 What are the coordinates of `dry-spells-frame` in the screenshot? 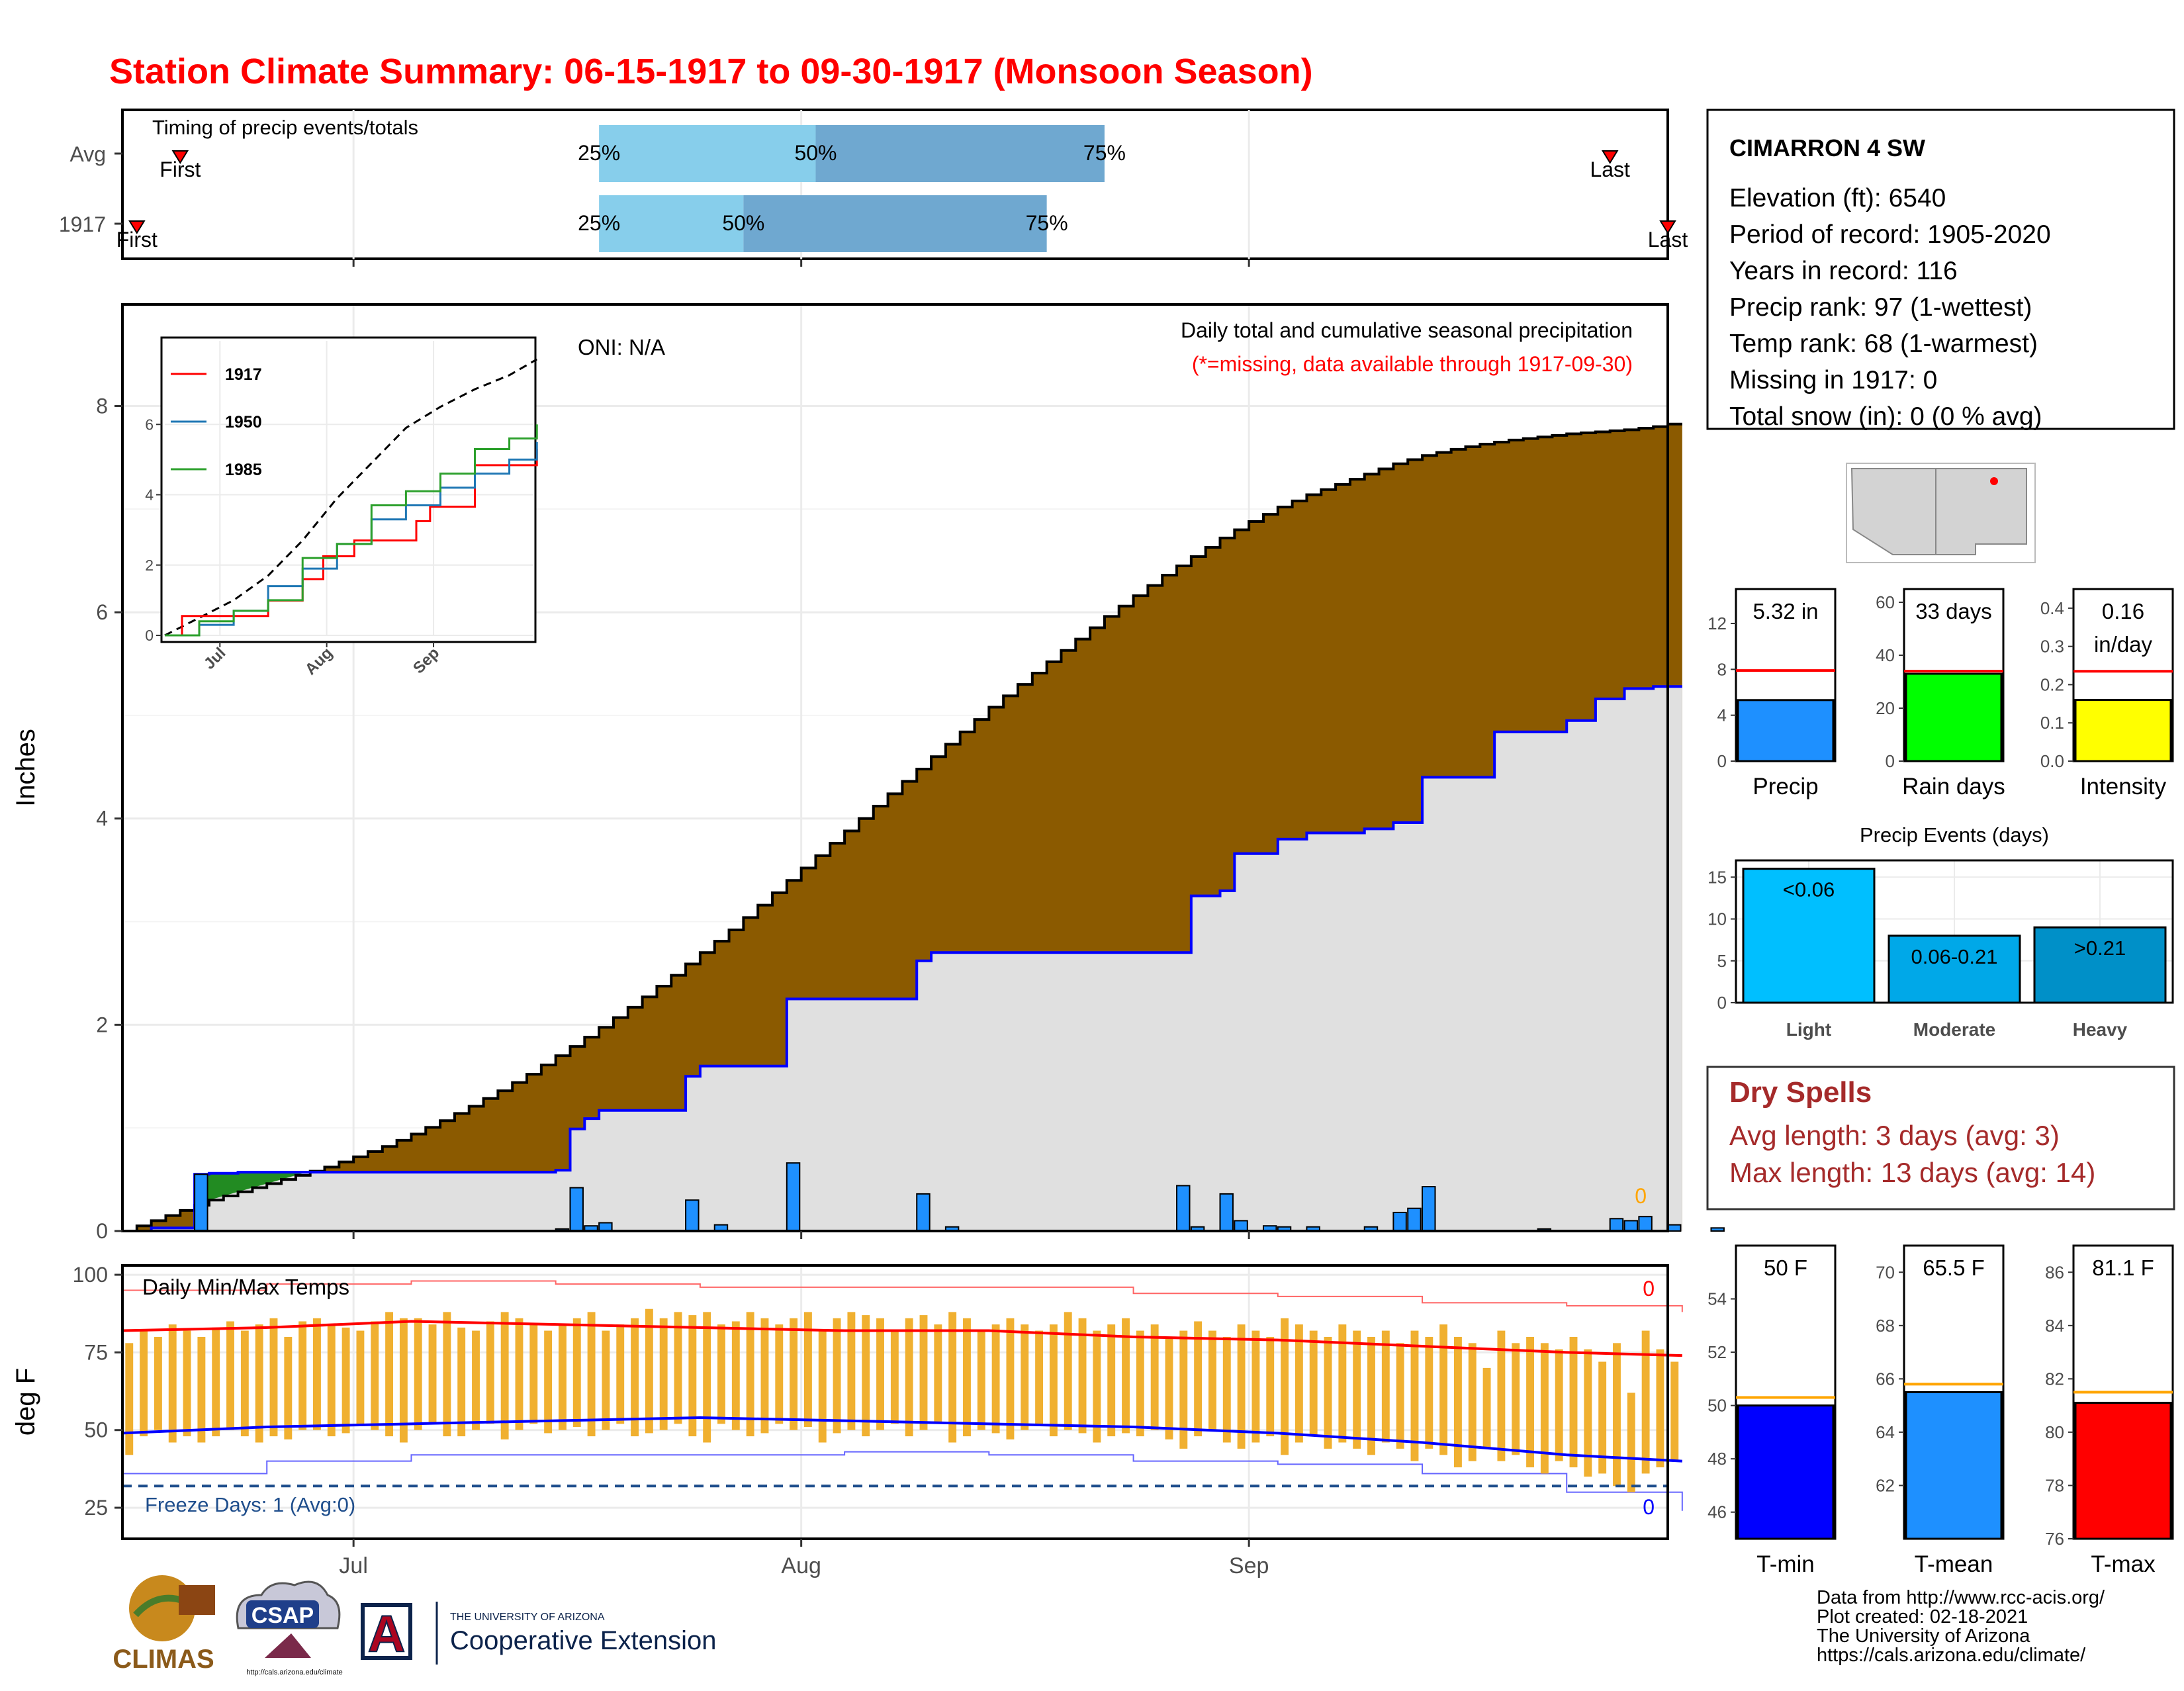 It's located at (1940, 1138).